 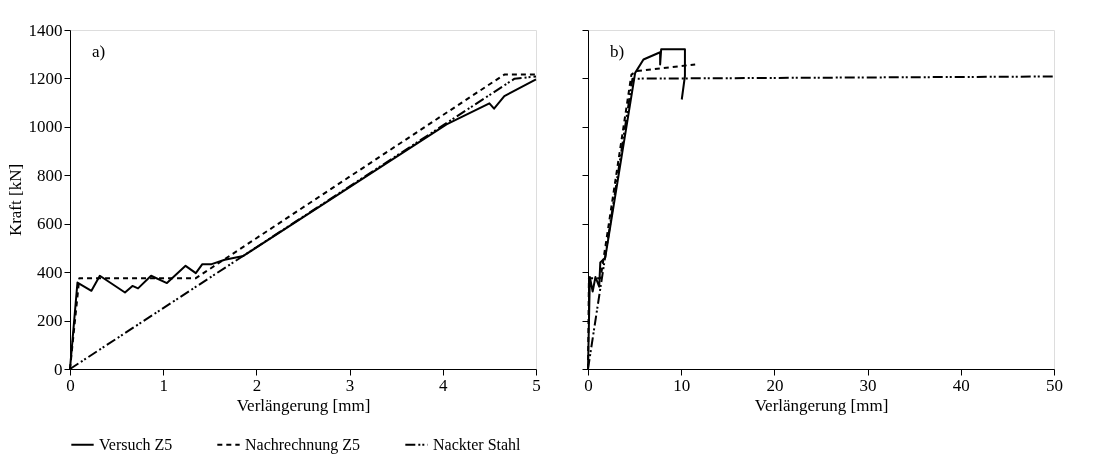 I want to click on x-tick-label: 1, so click(x=163, y=385).